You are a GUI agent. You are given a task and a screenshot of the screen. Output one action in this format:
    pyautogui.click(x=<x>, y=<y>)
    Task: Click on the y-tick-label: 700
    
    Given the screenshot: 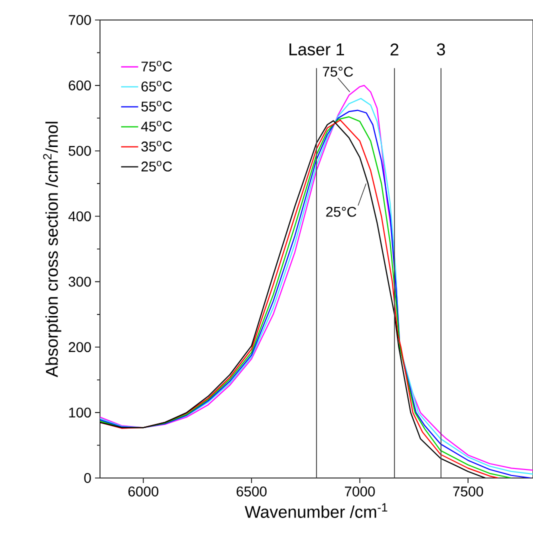 What is the action you would take?
    pyautogui.click(x=79, y=20)
    